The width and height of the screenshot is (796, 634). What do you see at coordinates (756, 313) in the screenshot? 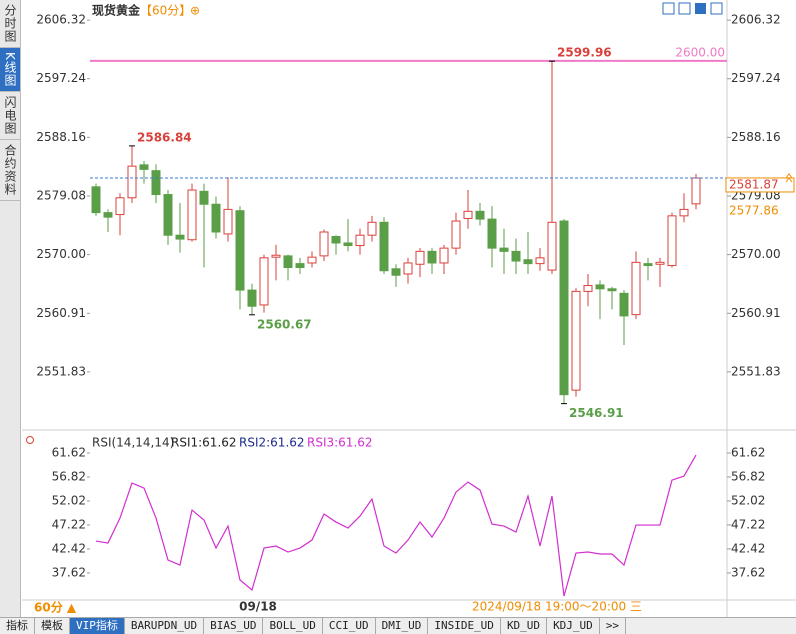
I see `y-tick-label-right: 2560.91` at bounding box center [756, 313].